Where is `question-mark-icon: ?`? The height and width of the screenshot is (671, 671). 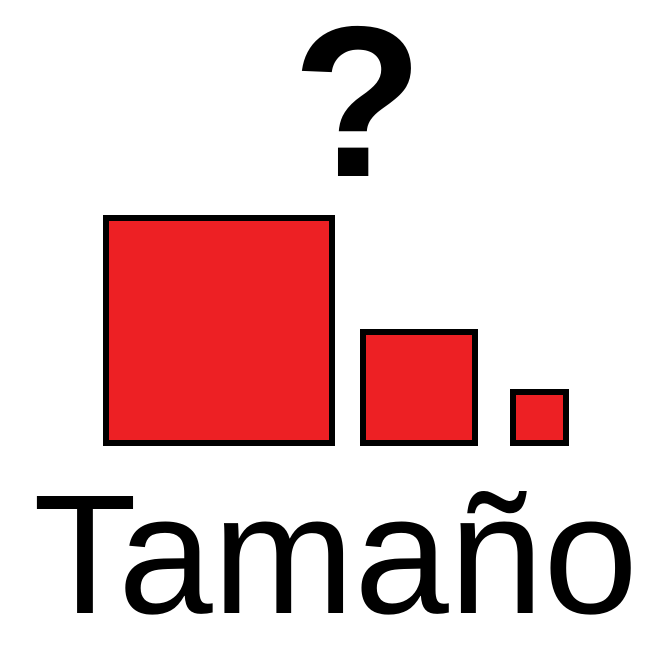
question-mark-icon: ? is located at coordinates (358, 111).